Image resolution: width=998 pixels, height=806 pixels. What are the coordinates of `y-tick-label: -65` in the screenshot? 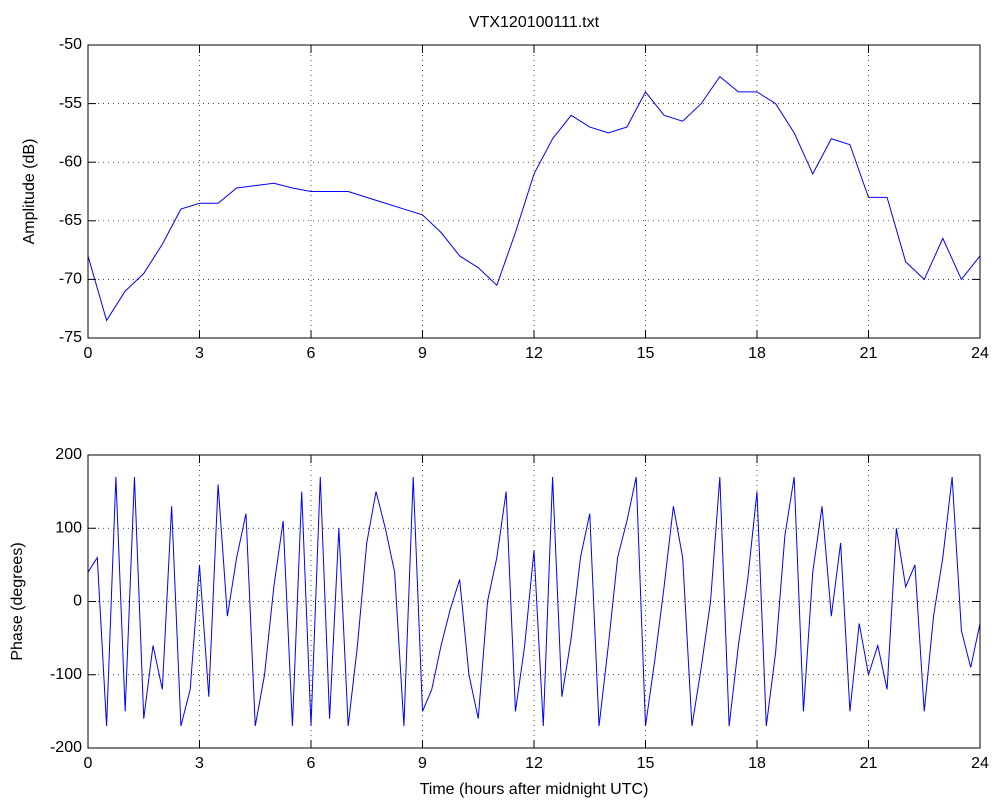 It's located at (70, 220).